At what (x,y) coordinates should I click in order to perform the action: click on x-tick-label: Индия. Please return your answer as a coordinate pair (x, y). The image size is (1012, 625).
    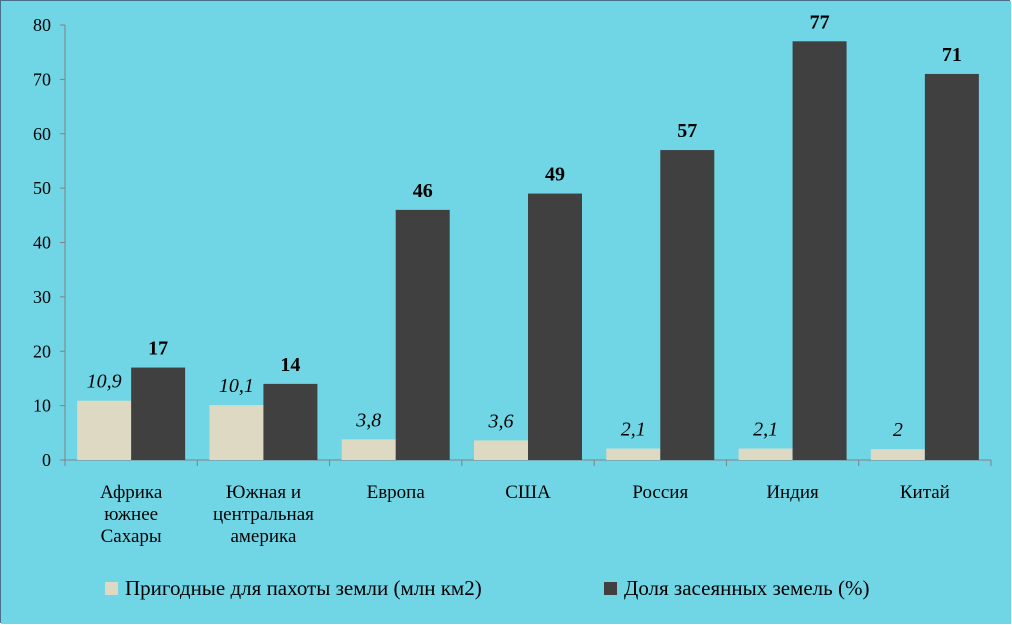
    Looking at the image, I should click on (792, 492).